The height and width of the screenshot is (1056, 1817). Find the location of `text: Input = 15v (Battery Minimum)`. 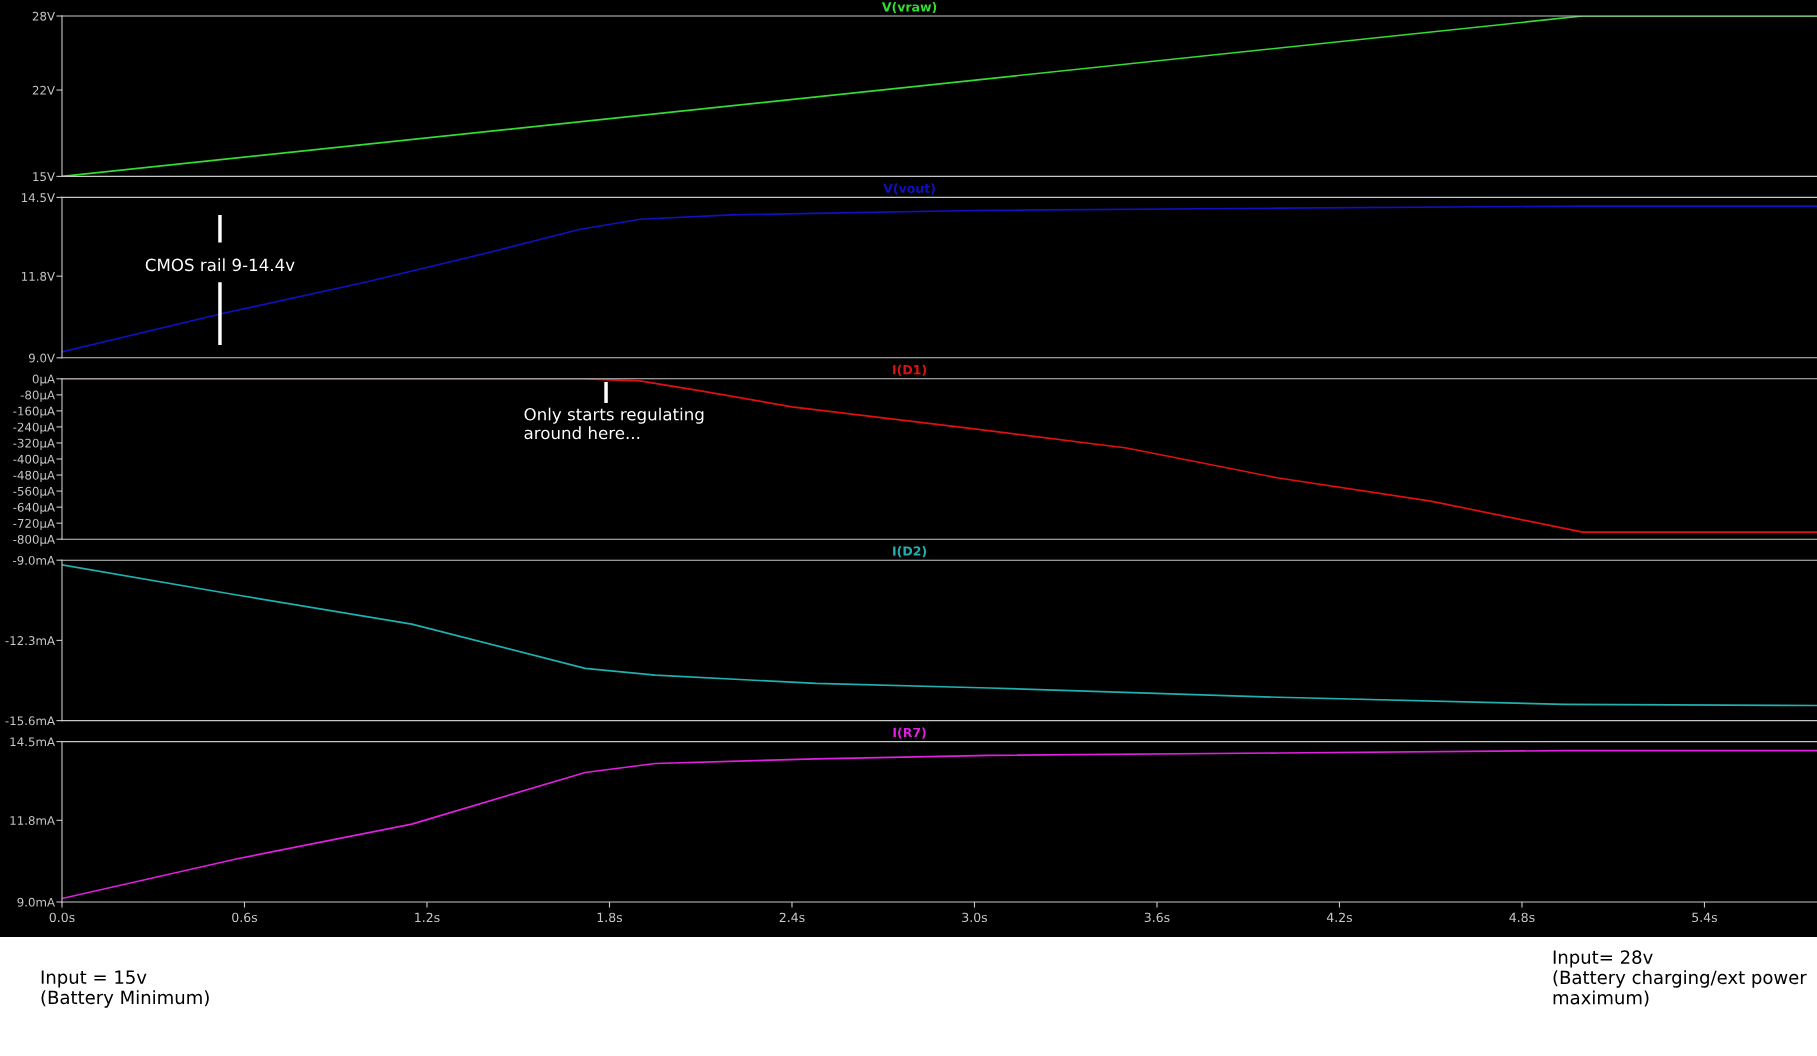

text: Input = 15v (Battery Minimum) is located at coordinates (125, 989).